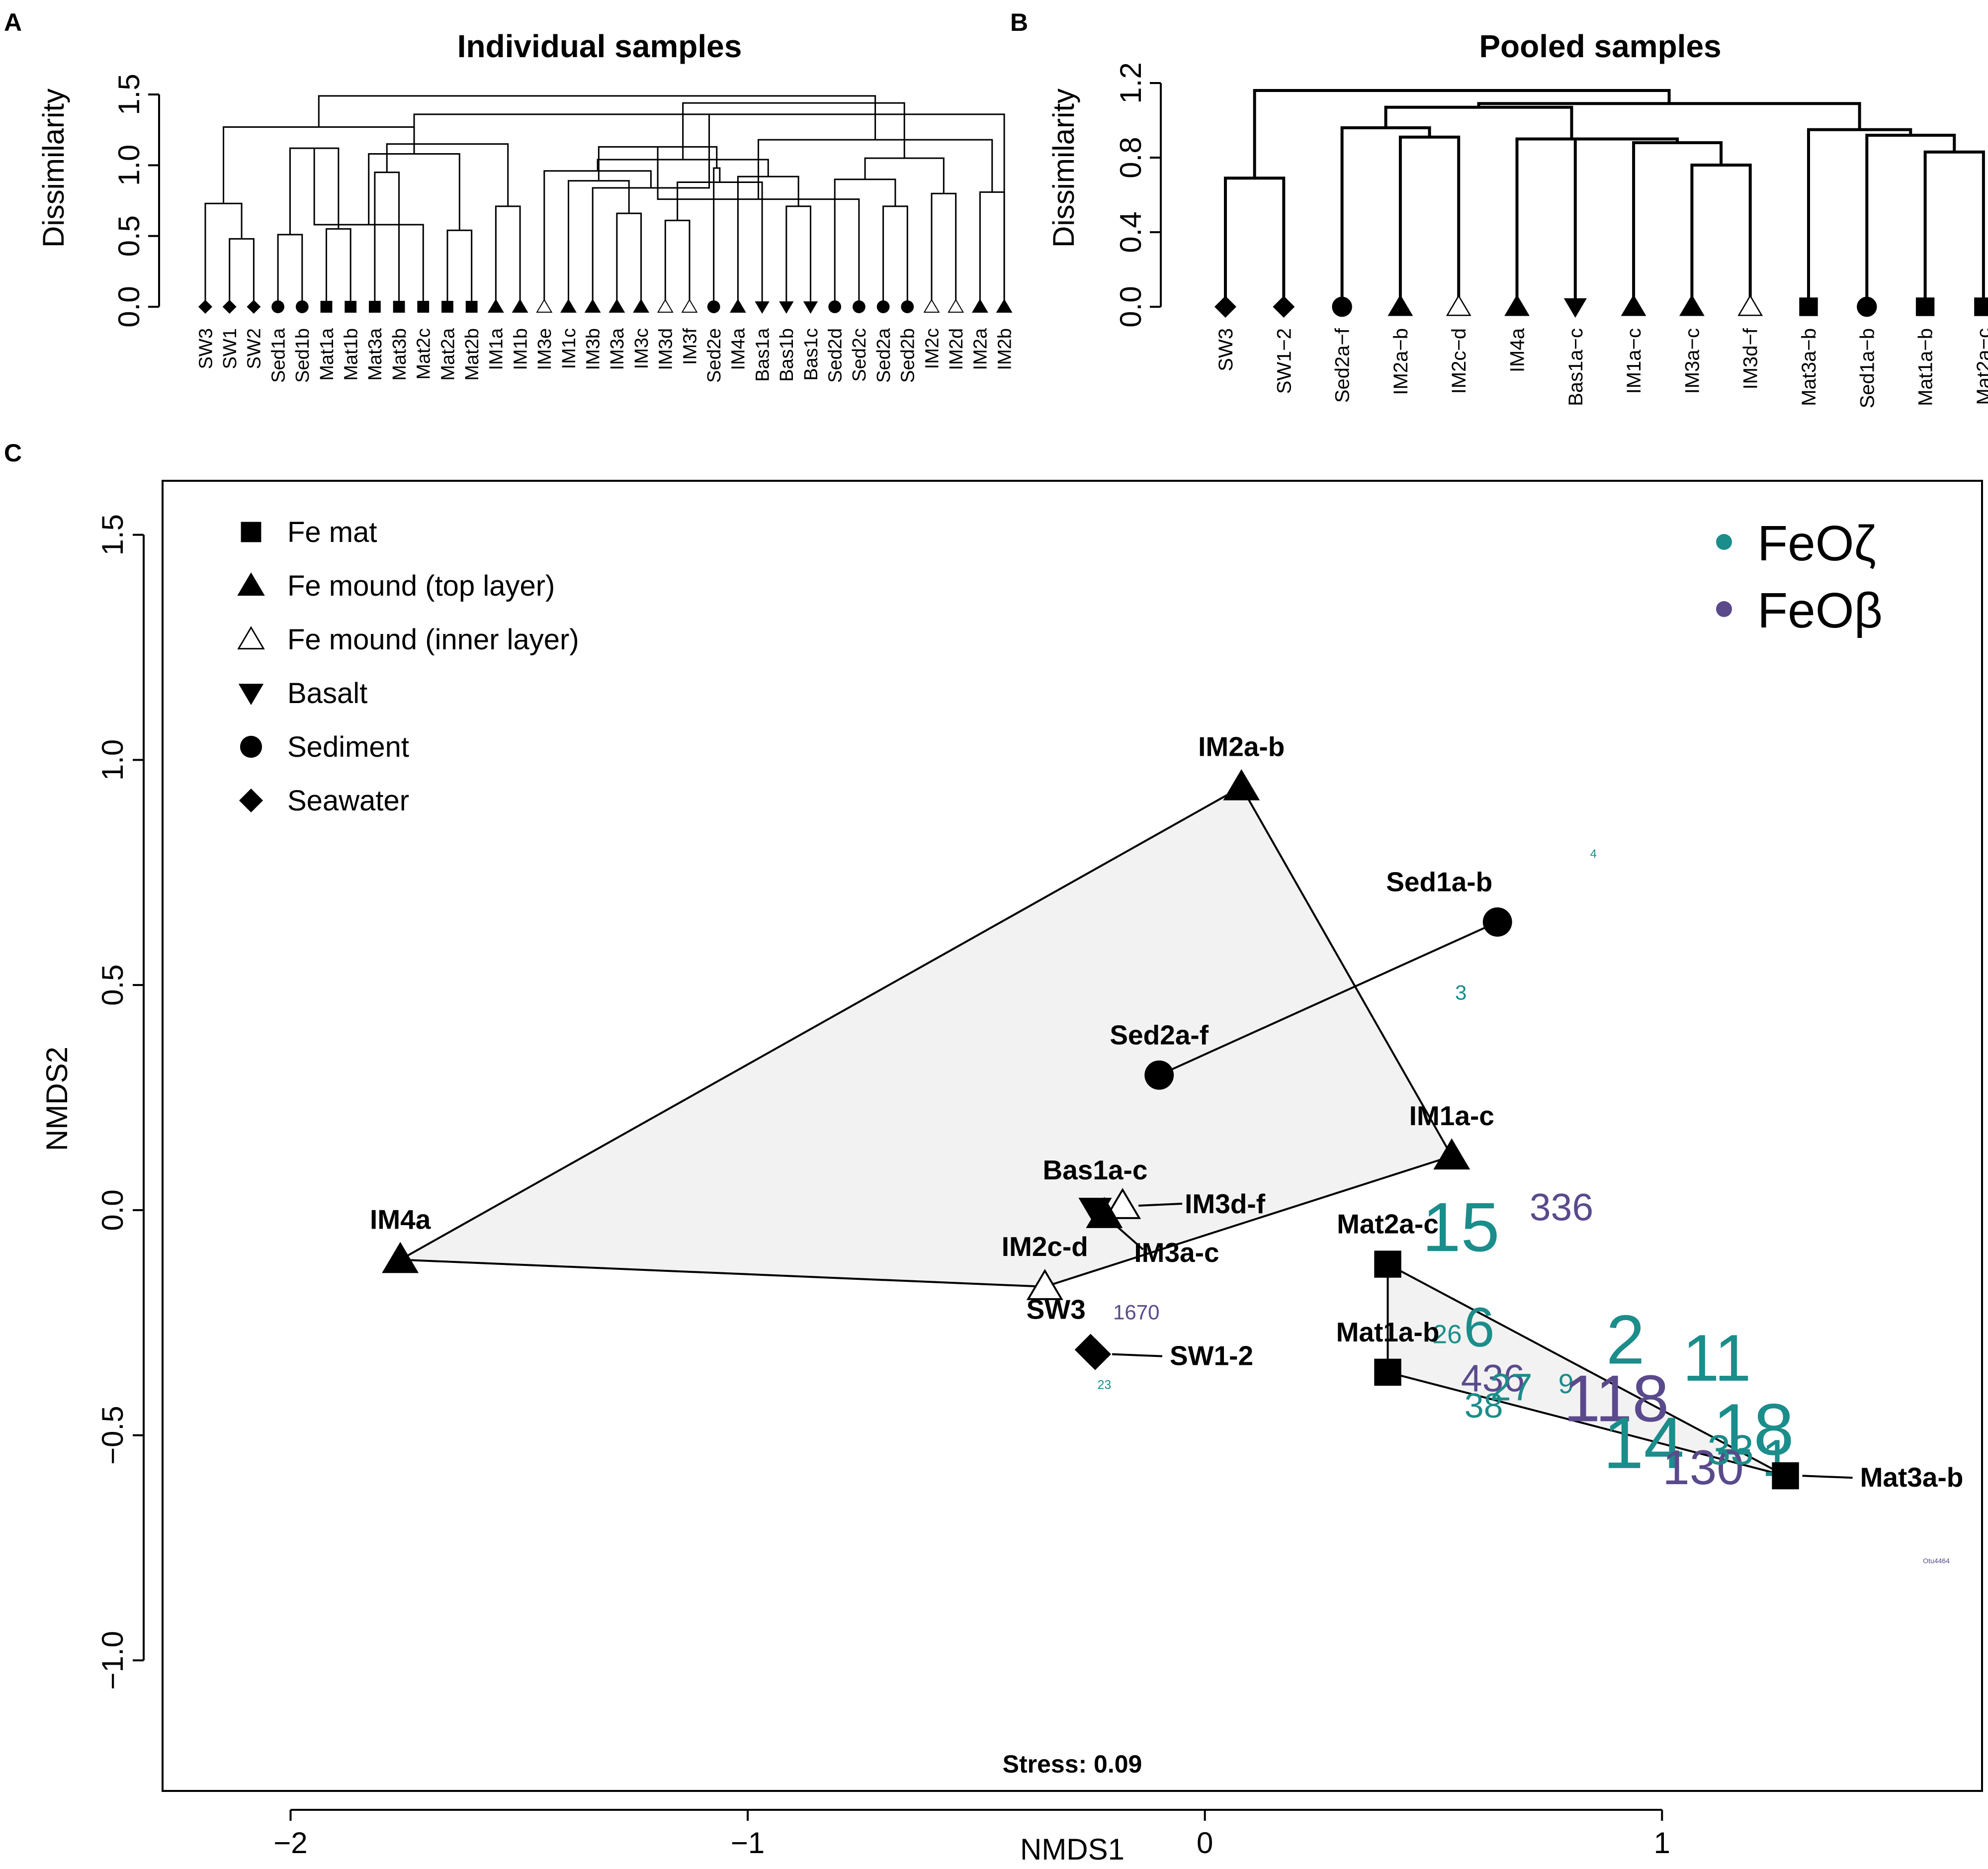 The image size is (1988, 1869). I want to click on legend-marker-square, so click(251, 532).